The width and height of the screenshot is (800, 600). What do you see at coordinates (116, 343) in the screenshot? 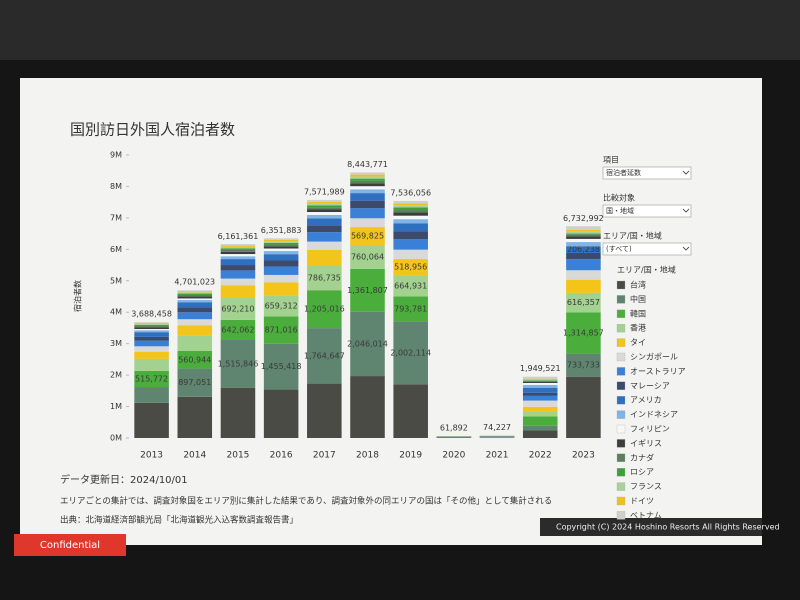
I see `y-tick-label: 3M` at bounding box center [116, 343].